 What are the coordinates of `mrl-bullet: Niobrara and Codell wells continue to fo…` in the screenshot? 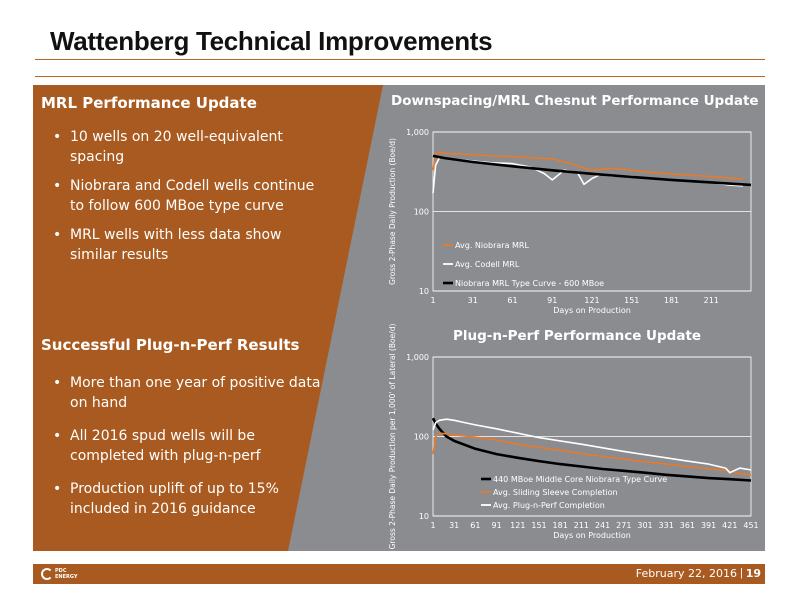 It's located at (181, 196).